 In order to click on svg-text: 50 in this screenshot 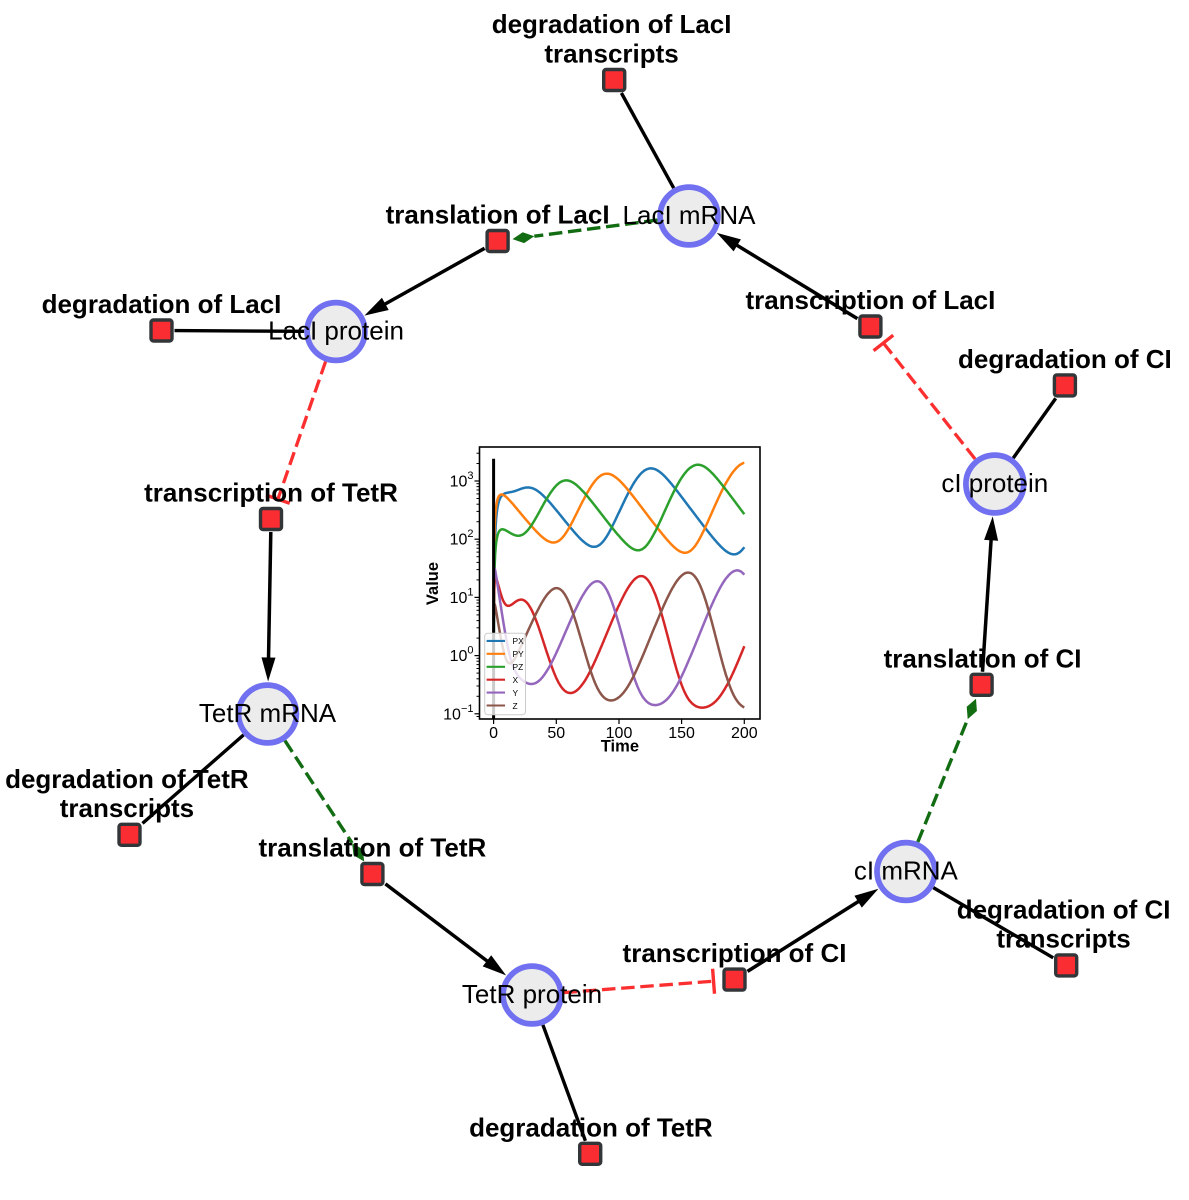, I will do `click(556, 733)`.